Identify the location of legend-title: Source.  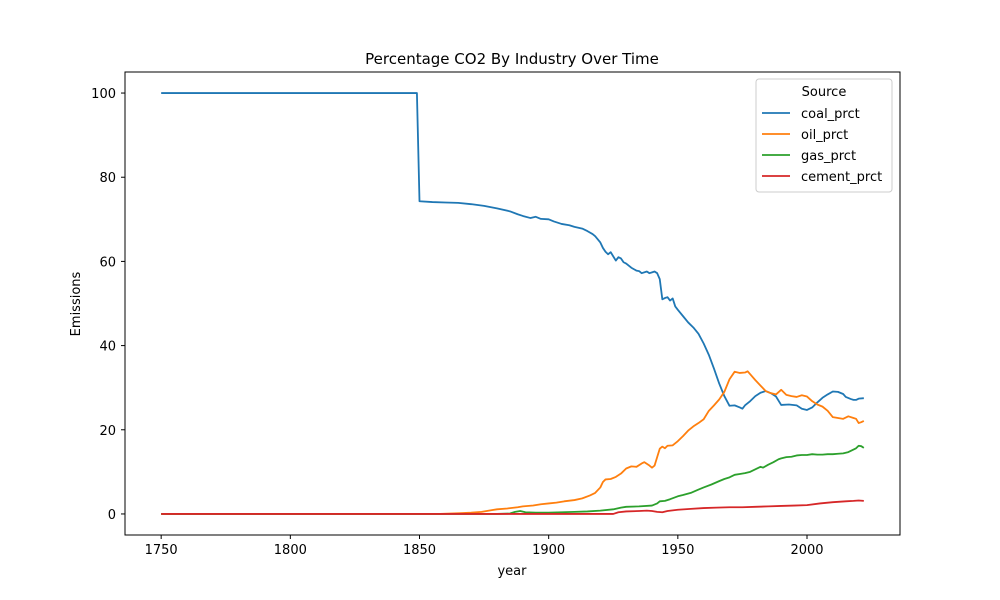
(824, 92).